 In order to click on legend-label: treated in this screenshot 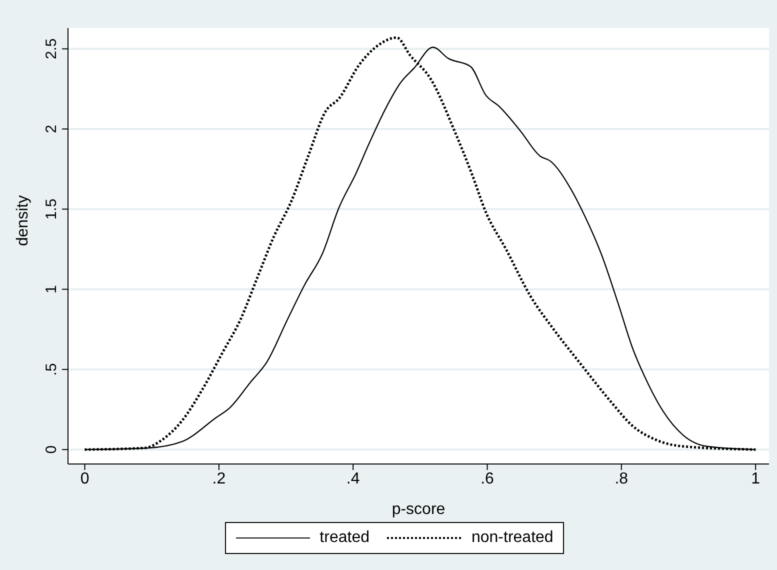, I will do `click(345, 538)`.